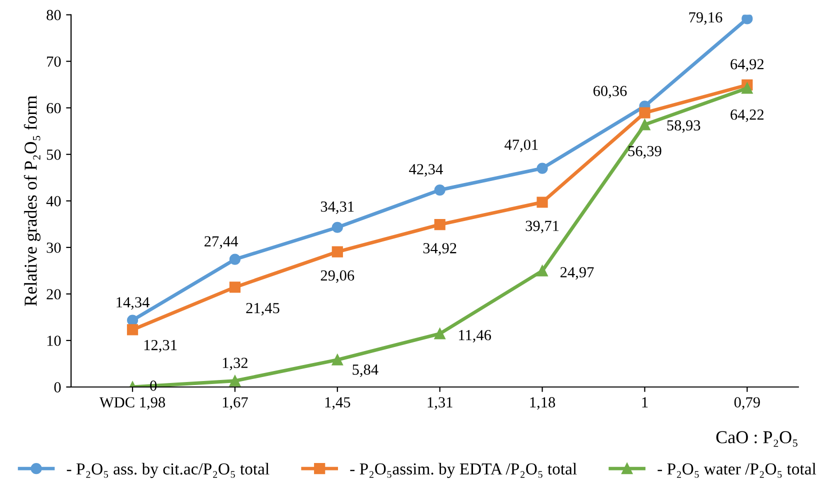 This screenshot has width=836, height=493. Describe the element at coordinates (737, 470) in the screenshot. I see `legend-label: - P₂O₅ water /P₂O₅ total` at that location.